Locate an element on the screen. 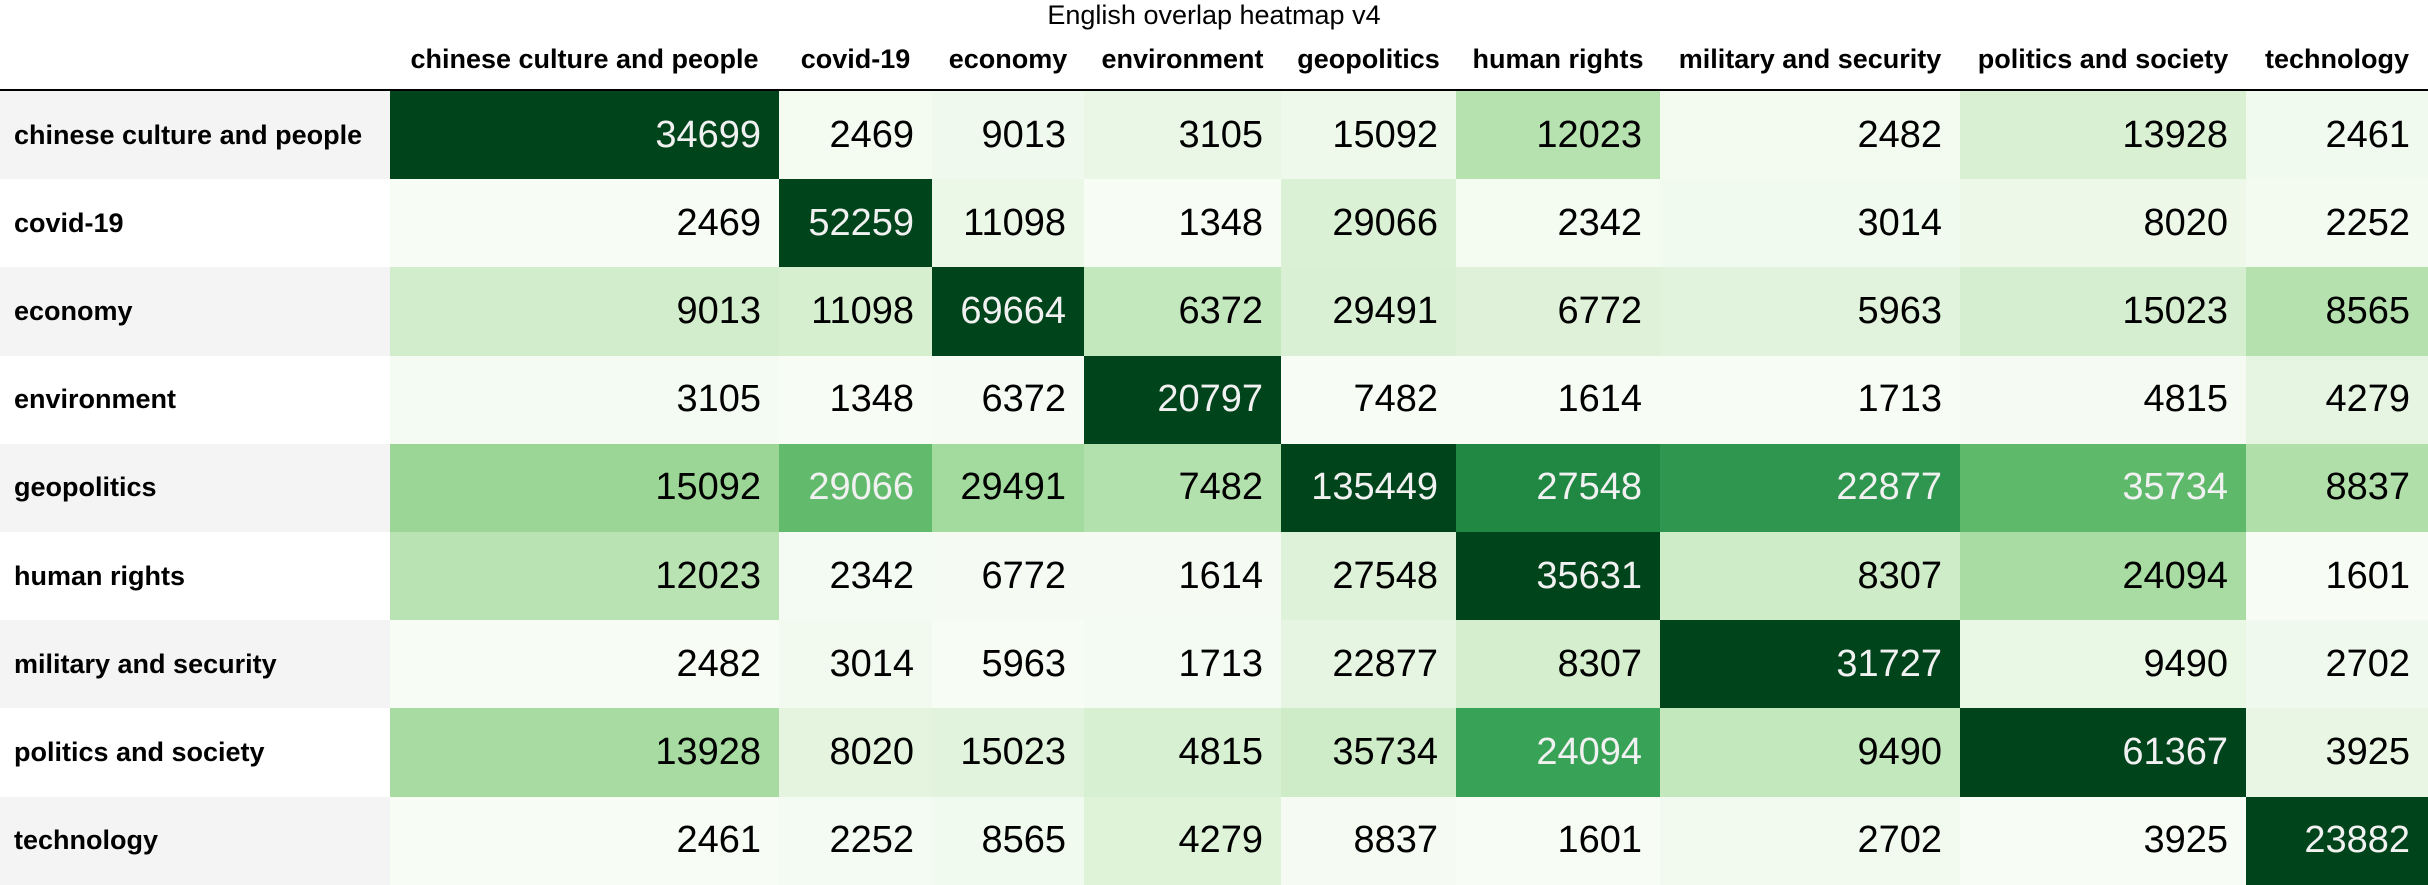  heatmap-cell: 35734 is located at coordinates (1368, 752).